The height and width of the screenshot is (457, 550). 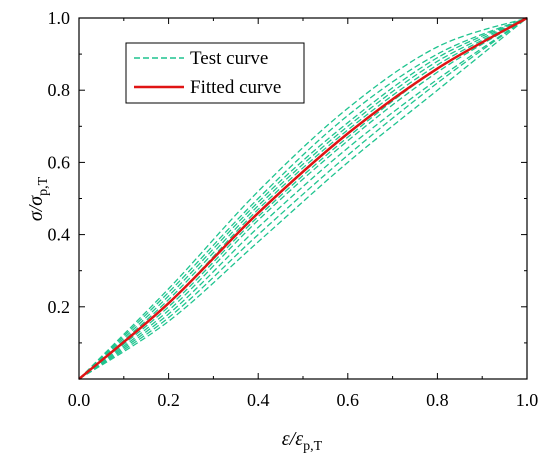 I want to click on y-axis-label: σ/σp,T, so click(x=38, y=198).